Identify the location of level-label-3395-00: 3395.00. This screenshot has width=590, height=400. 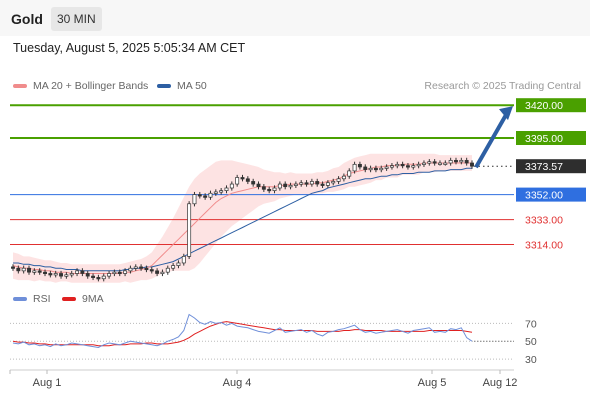
(544, 139).